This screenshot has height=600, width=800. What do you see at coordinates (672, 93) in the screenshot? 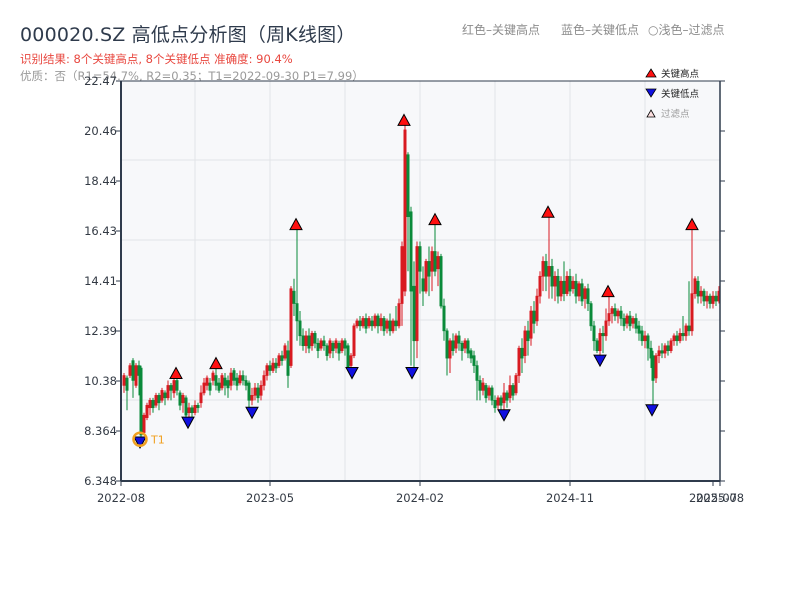
I see `legend-item-low: 关键低点` at bounding box center [672, 93].